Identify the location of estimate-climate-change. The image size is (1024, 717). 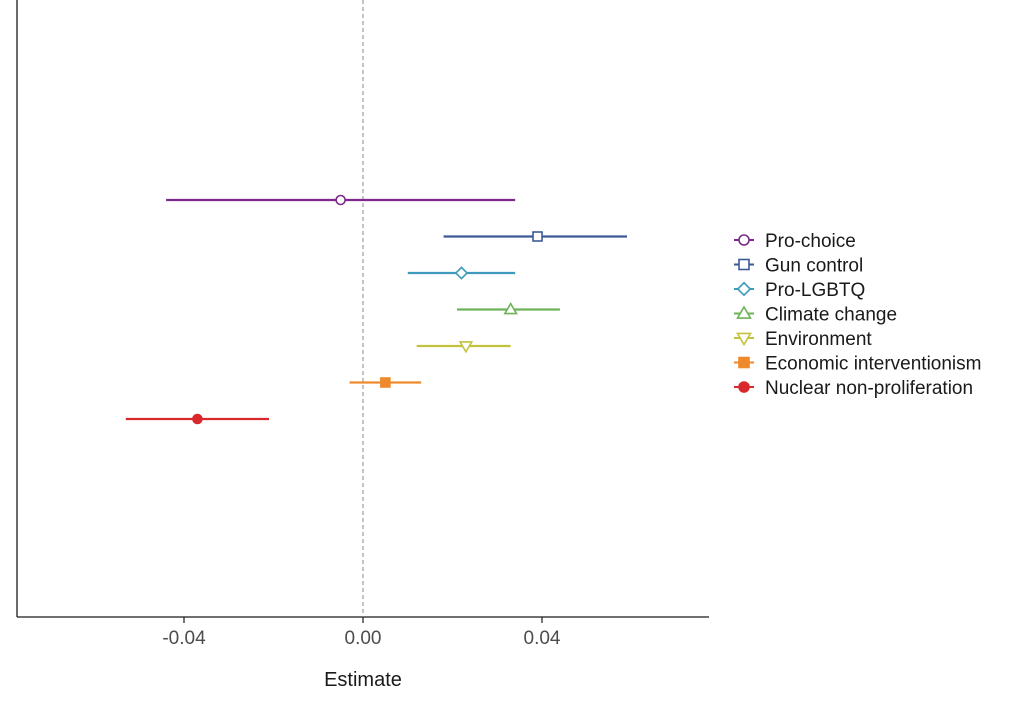
(508, 308).